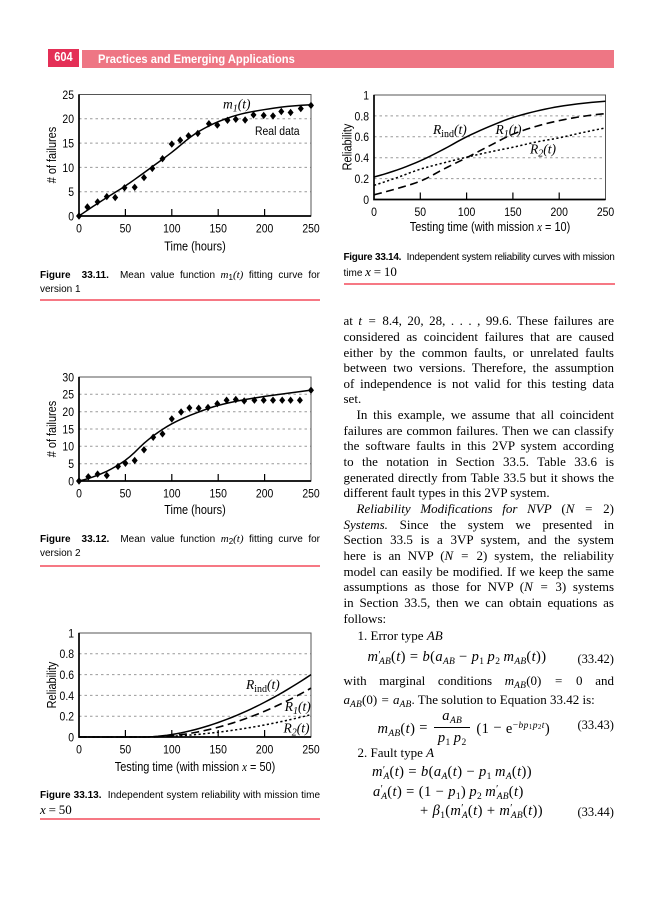 This screenshot has width=662, height=900. I want to click on svg-text:Testing time (with mission x =: Testing time (with mission x = 50), so click(195, 766).